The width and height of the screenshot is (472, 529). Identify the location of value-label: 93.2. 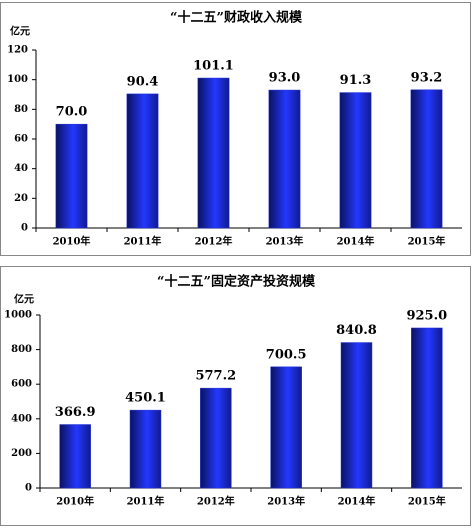
(427, 77).